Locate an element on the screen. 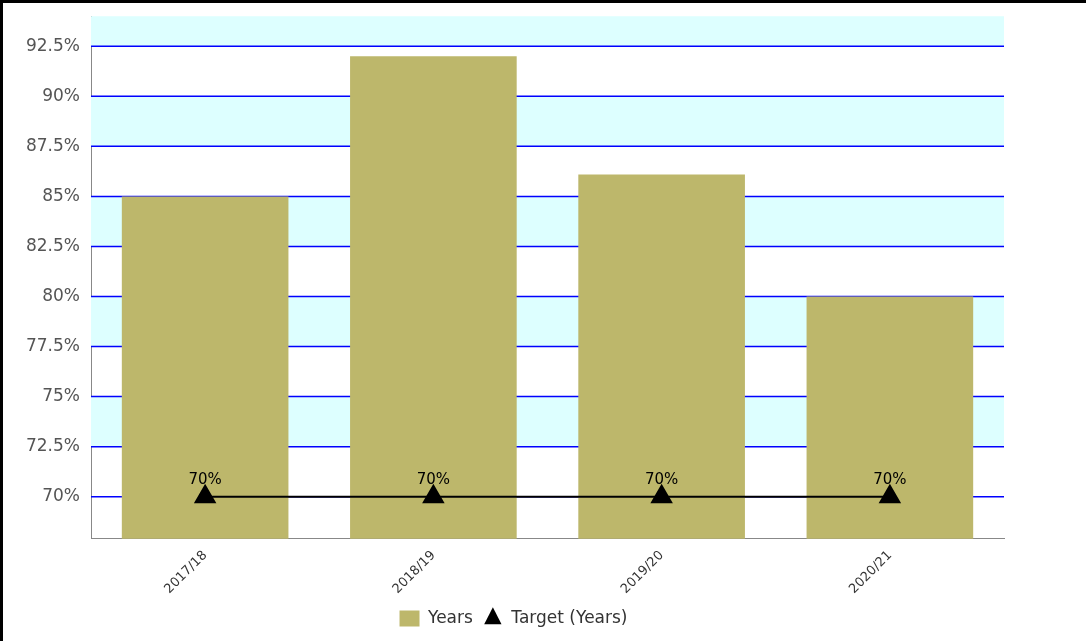 This screenshot has width=1086, height=641. y-tick-label: 70% is located at coordinates (61, 495).